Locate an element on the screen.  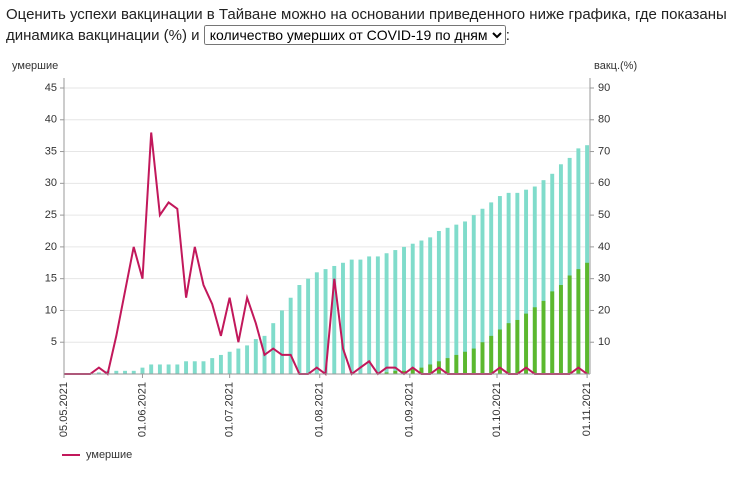
x-tick-label: 01.06.2021 is located at coordinates (142, 409).